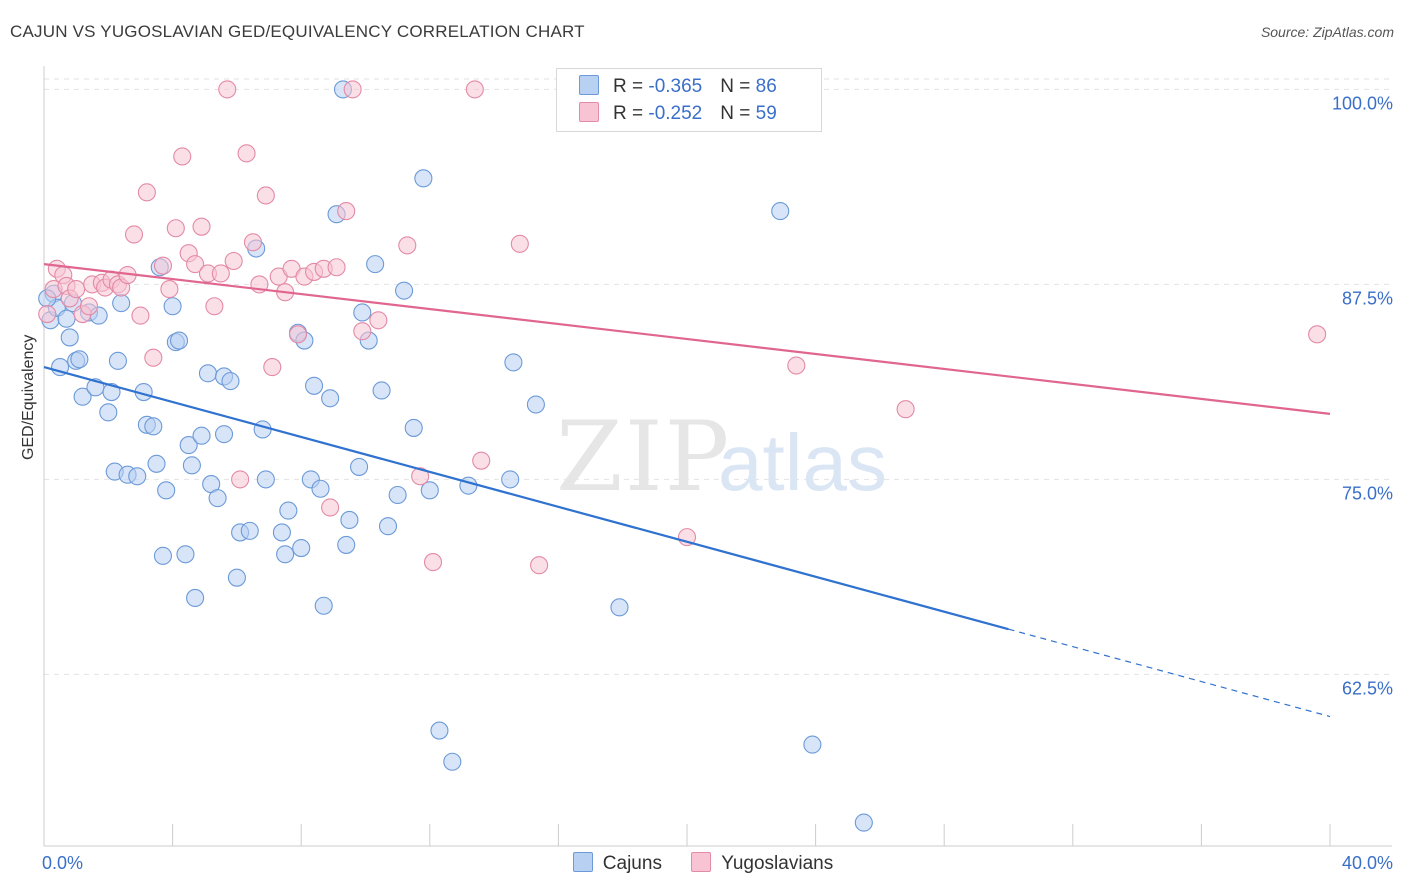  I want to click on yugoslavian-legend-swatch, so click(701, 862).